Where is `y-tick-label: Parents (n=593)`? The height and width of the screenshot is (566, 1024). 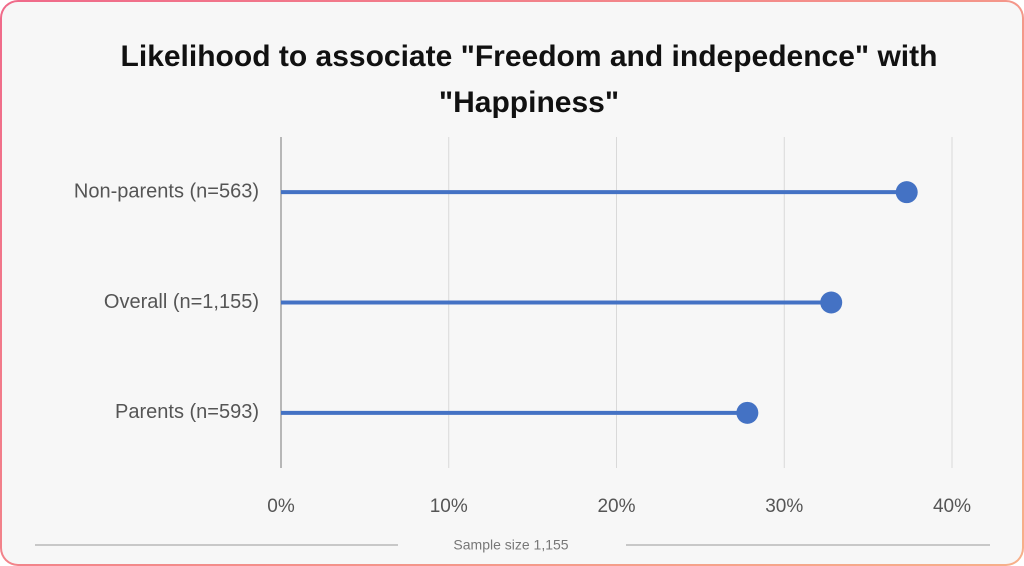
y-tick-label: Parents (n=593) is located at coordinates (187, 412).